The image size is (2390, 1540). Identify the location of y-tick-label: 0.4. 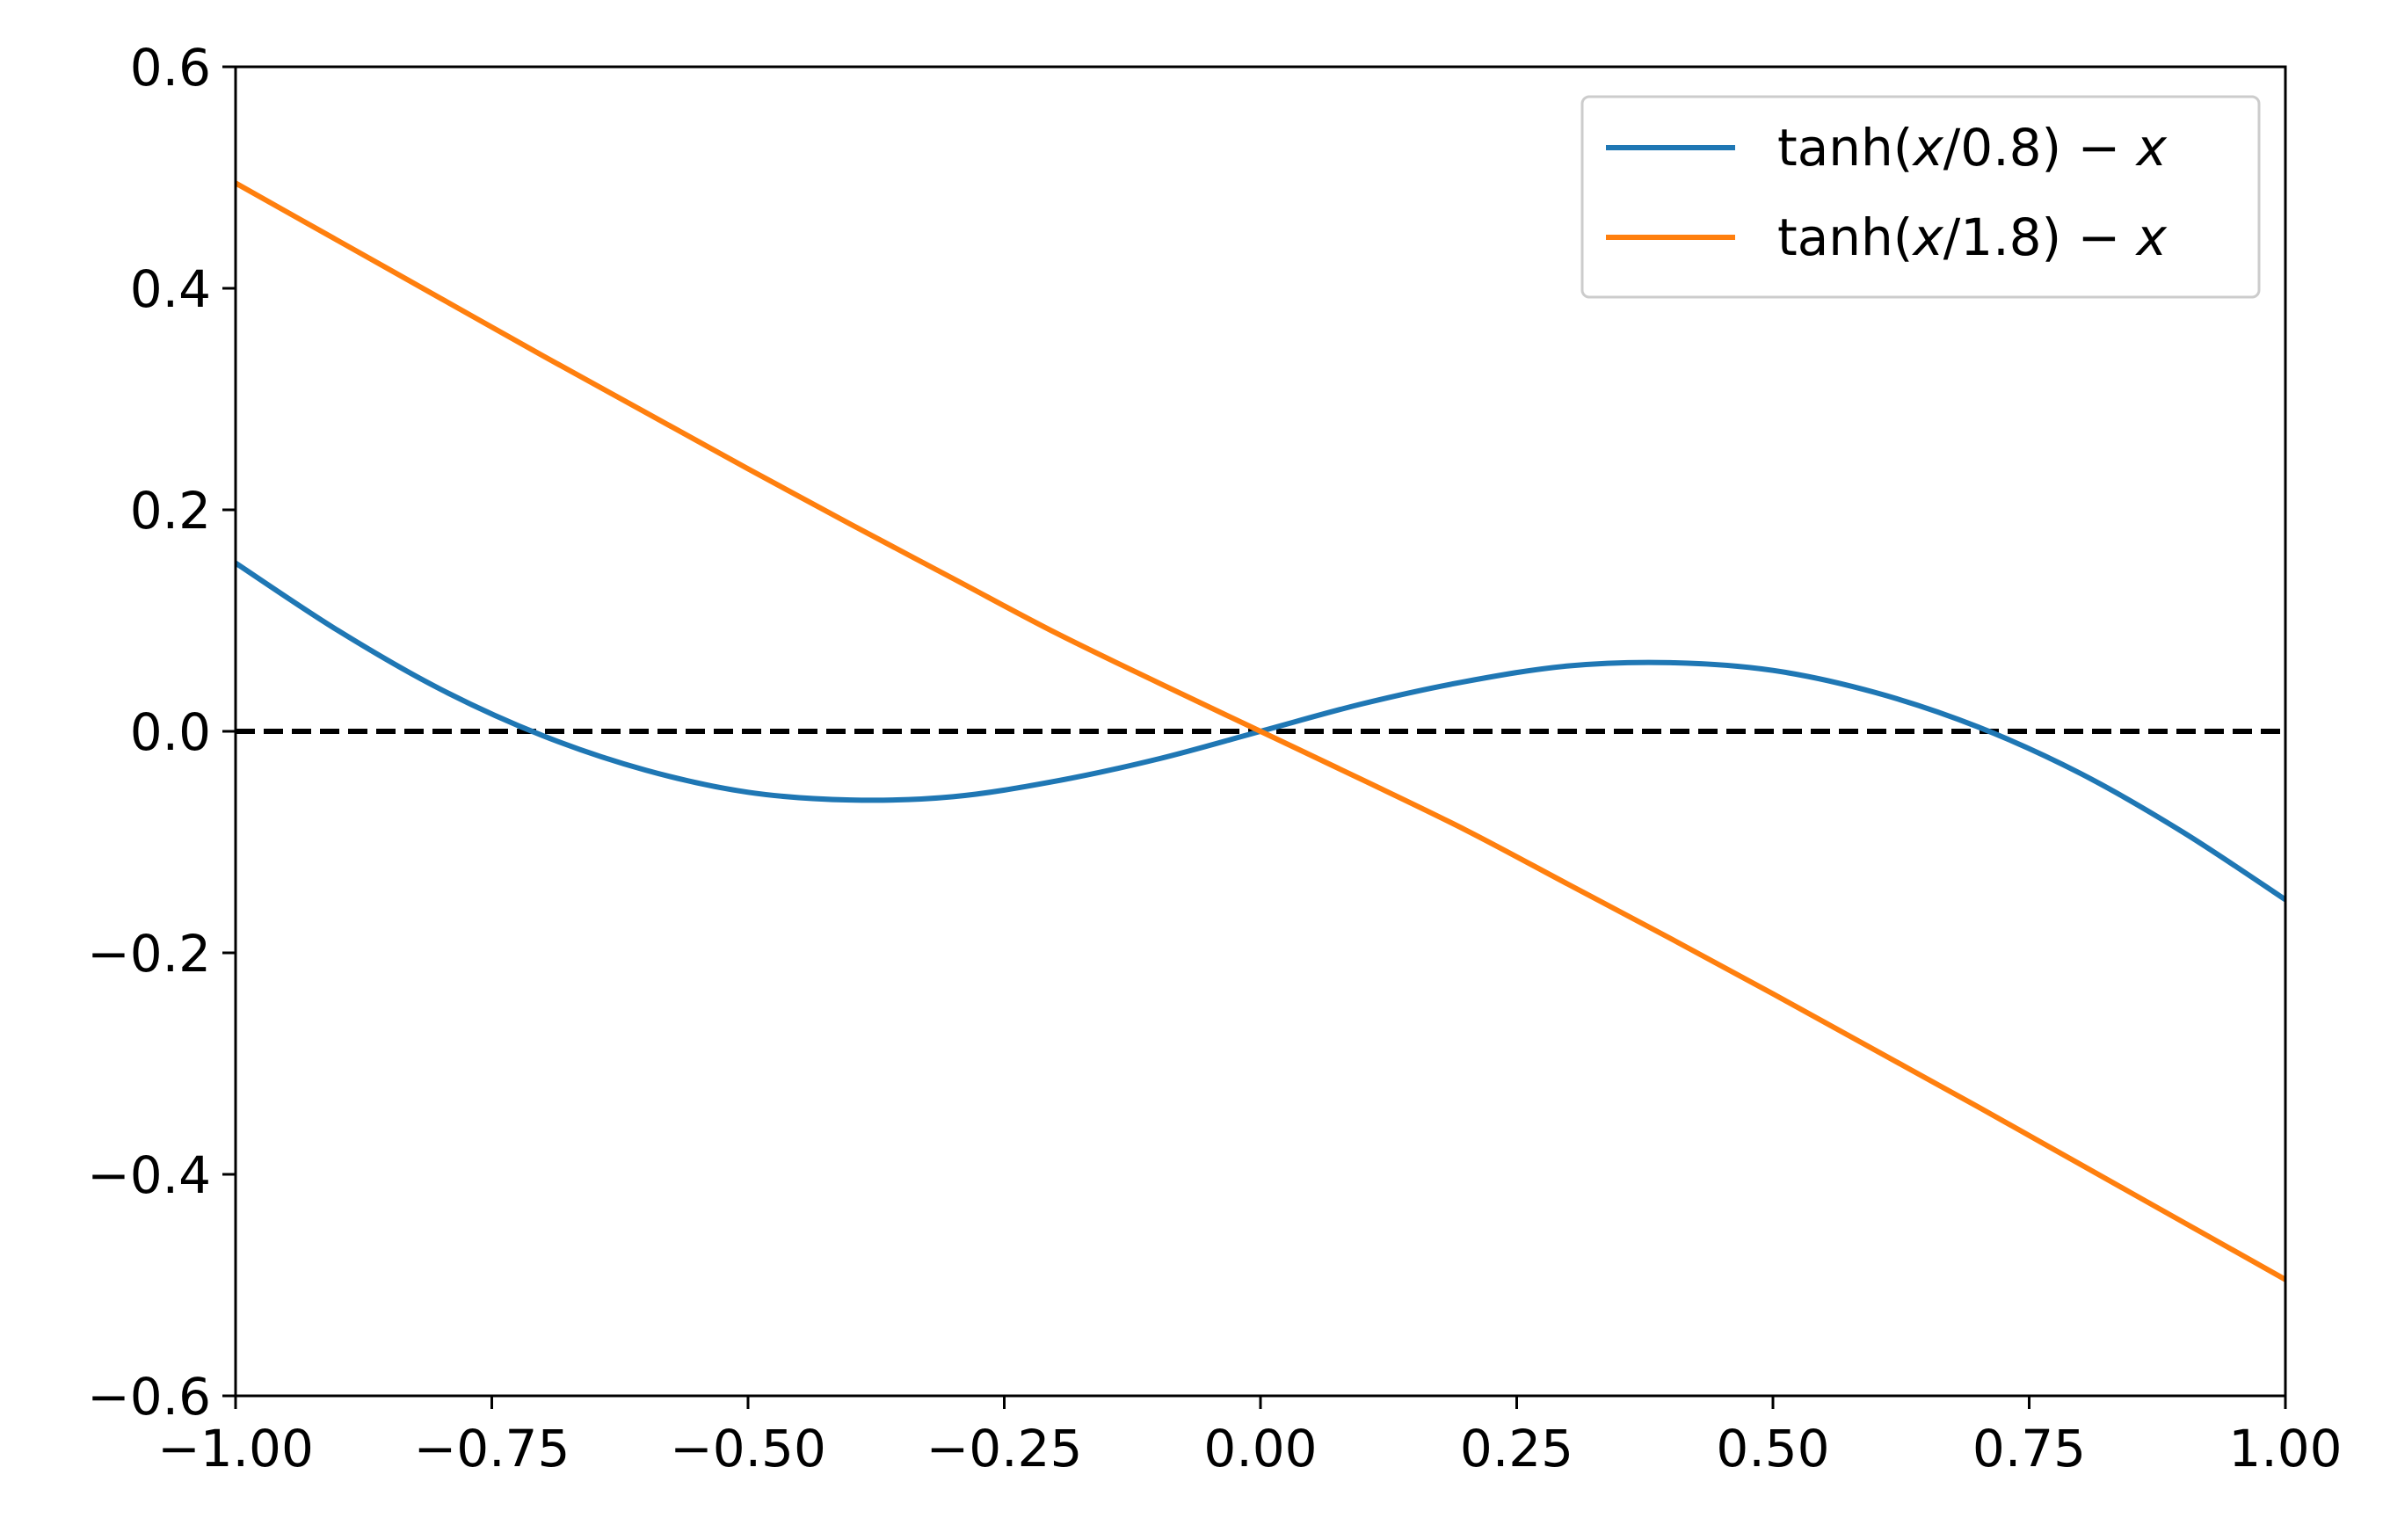
(170, 289).